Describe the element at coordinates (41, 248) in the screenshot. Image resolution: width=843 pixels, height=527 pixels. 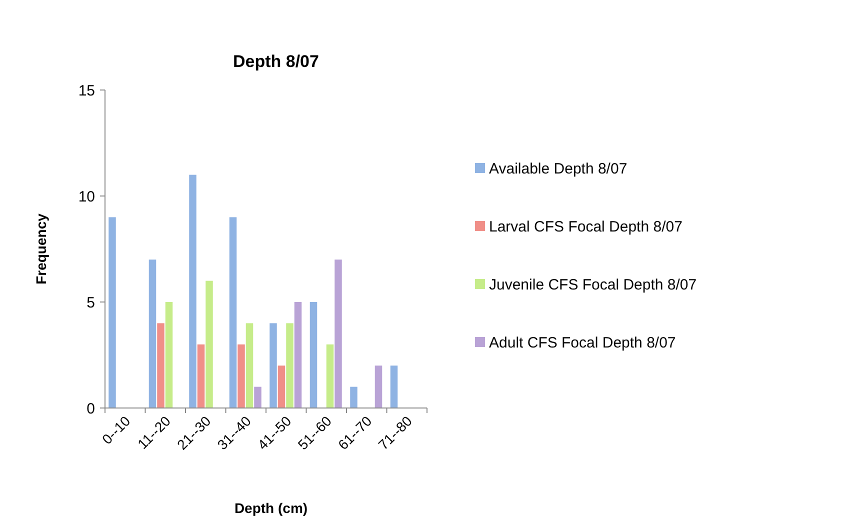
I see `y-axis-title: Frequency` at that location.